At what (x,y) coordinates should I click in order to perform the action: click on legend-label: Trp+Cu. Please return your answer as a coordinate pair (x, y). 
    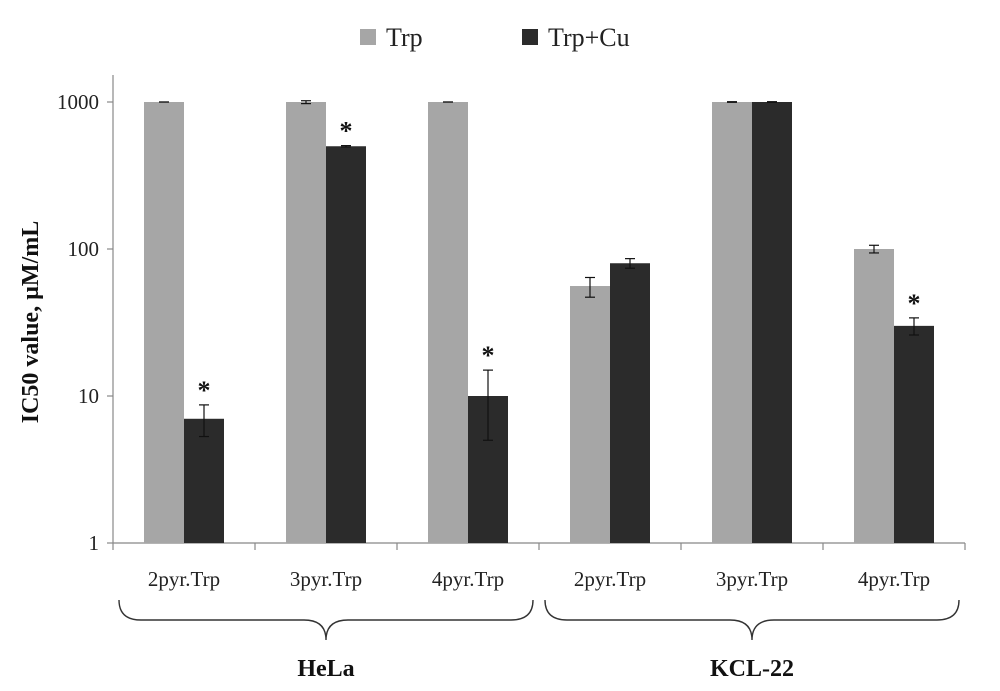
    Looking at the image, I should click on (589, 37).